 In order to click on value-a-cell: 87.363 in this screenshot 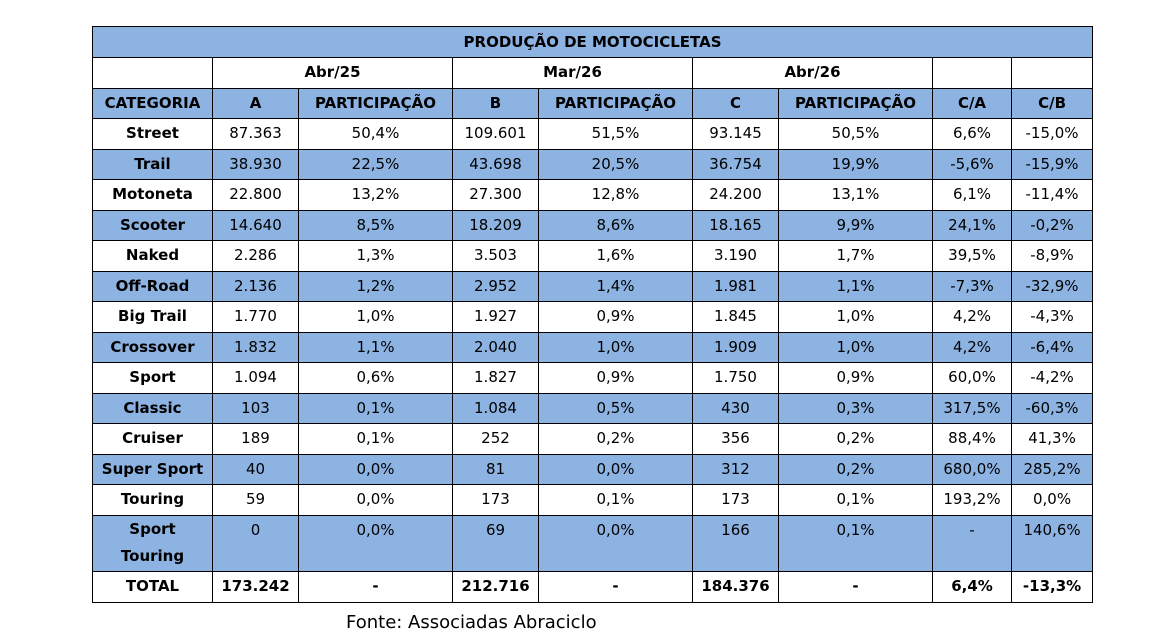, I will do `click(255, 134)`.